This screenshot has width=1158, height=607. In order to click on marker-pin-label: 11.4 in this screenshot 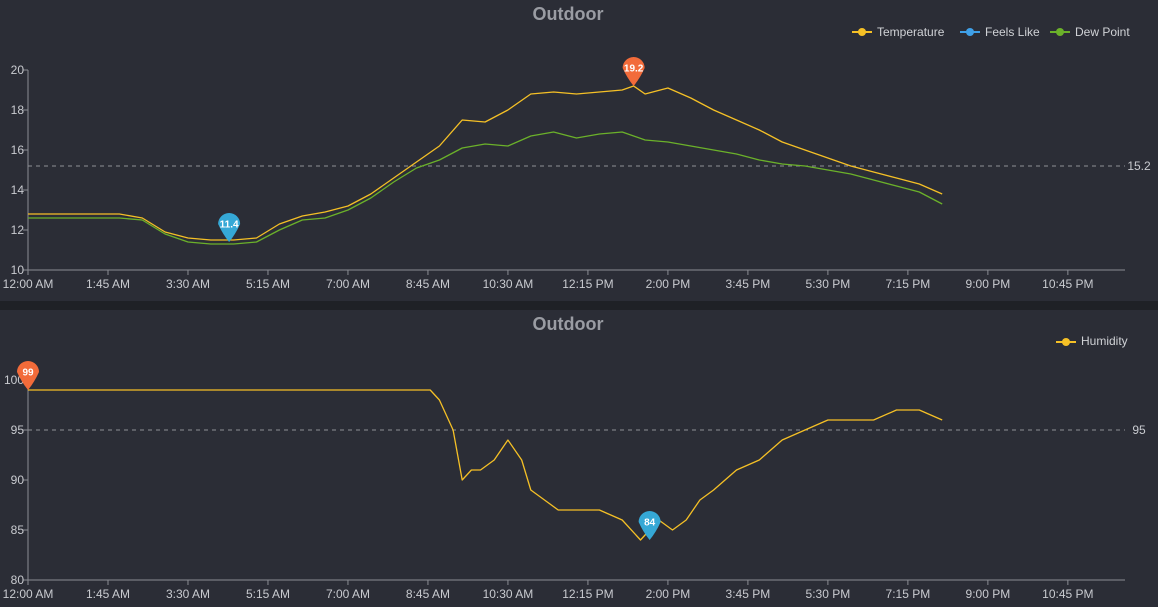, I will do `click(229, 225)`.